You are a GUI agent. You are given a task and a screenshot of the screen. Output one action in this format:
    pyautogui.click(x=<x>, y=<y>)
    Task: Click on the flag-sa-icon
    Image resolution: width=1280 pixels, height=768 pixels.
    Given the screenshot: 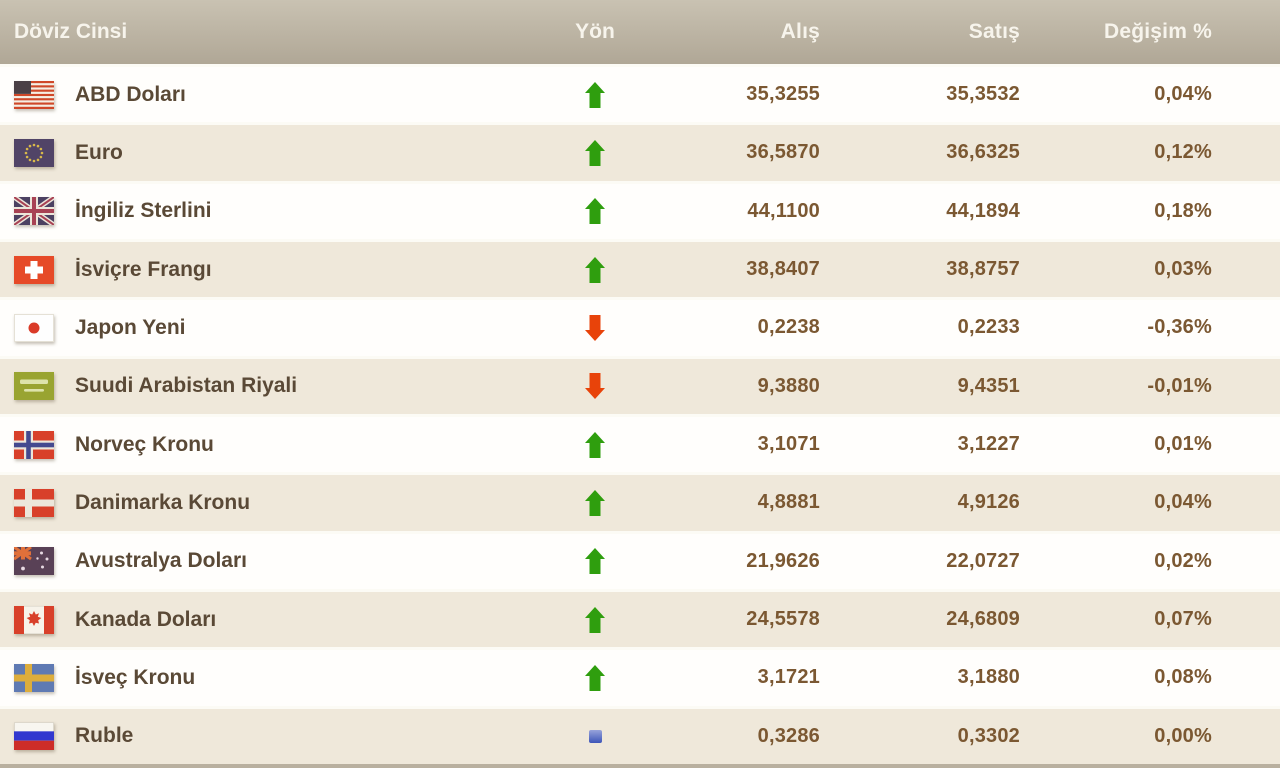 What is the action you would take?
    pyautogui.click(x=34, y=386)
    